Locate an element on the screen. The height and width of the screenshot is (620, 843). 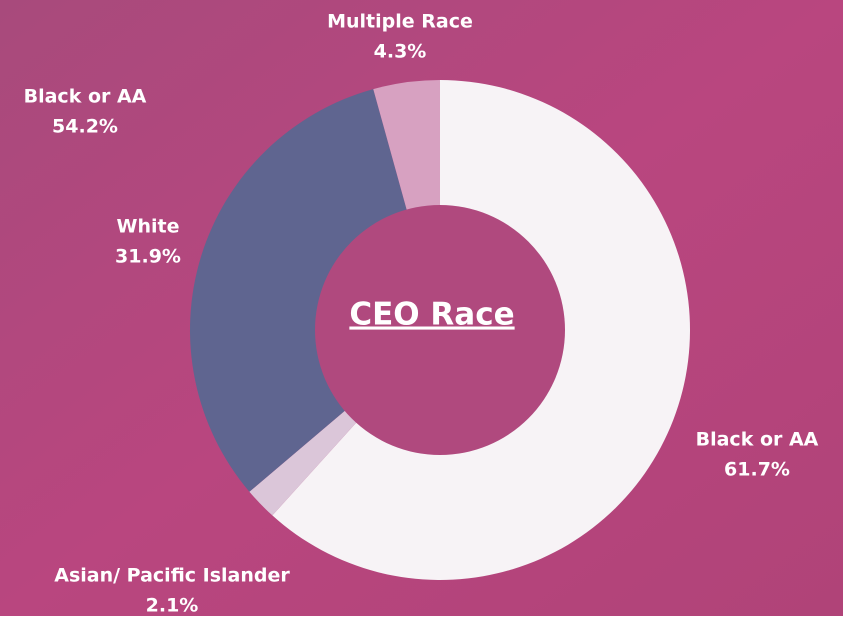
value-label: 31.9% is located at coordinates (148, 257).